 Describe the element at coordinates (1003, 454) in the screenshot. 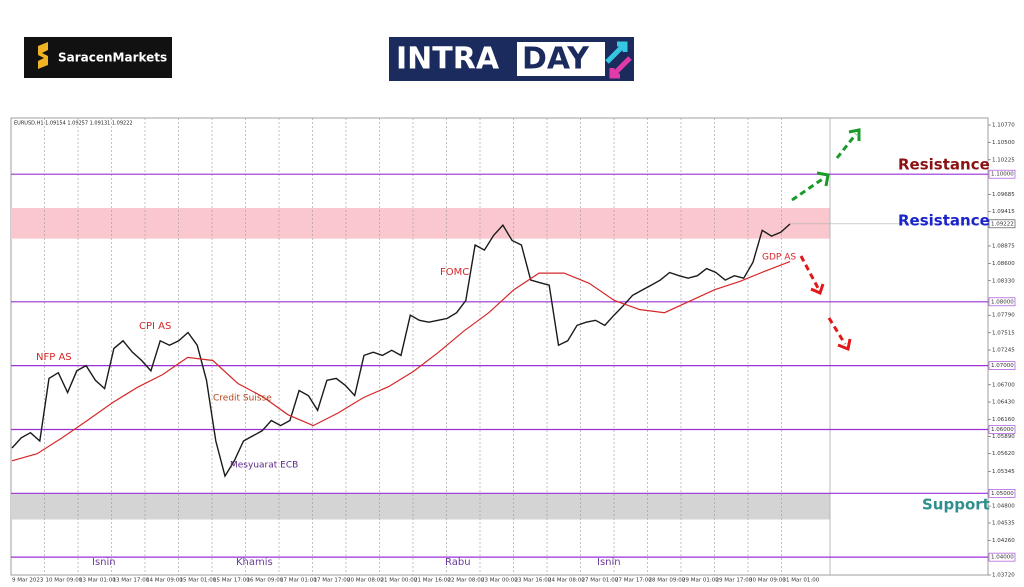

I see `y-tick-label: 1.05620` at that location.